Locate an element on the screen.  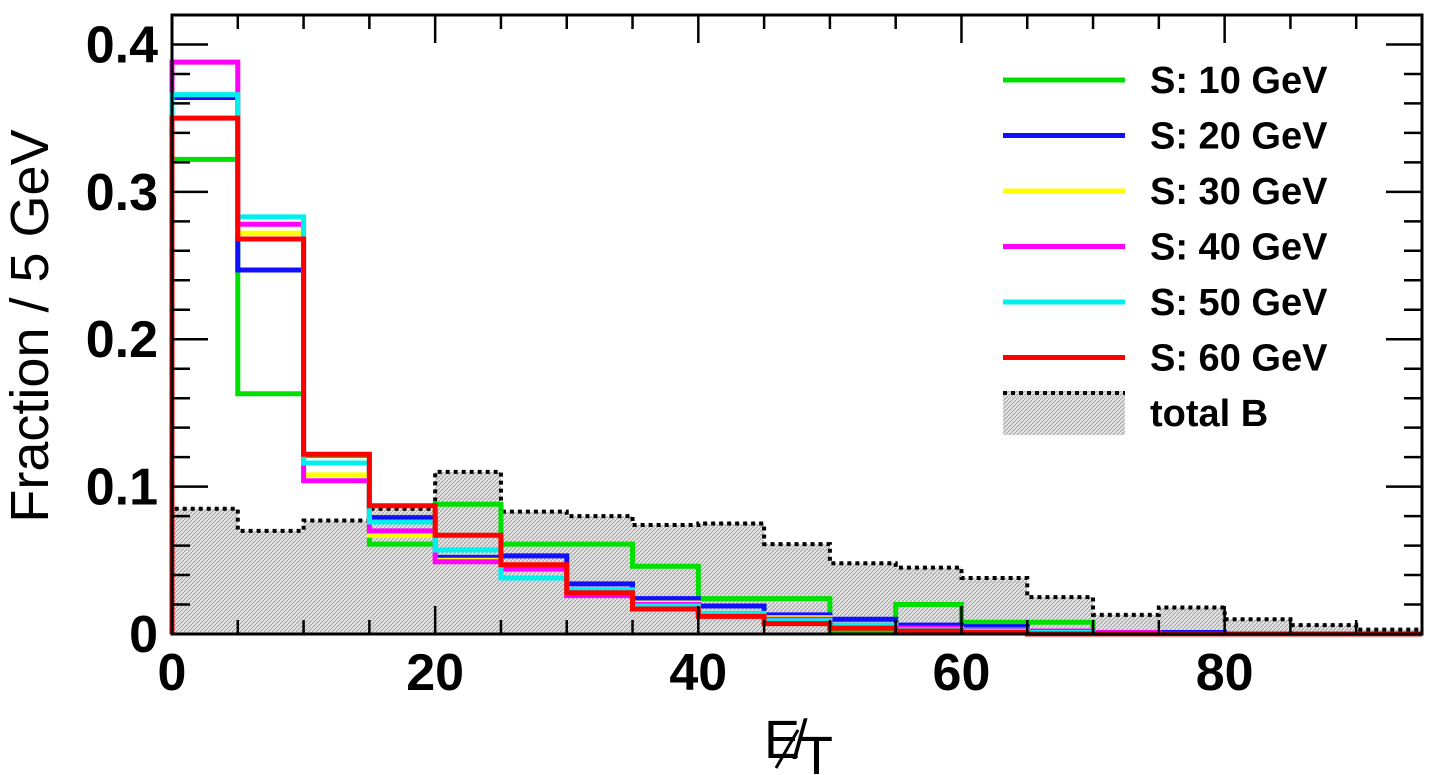
legend-entry: S: 60 GeV is located at coordinates (1165, 359).